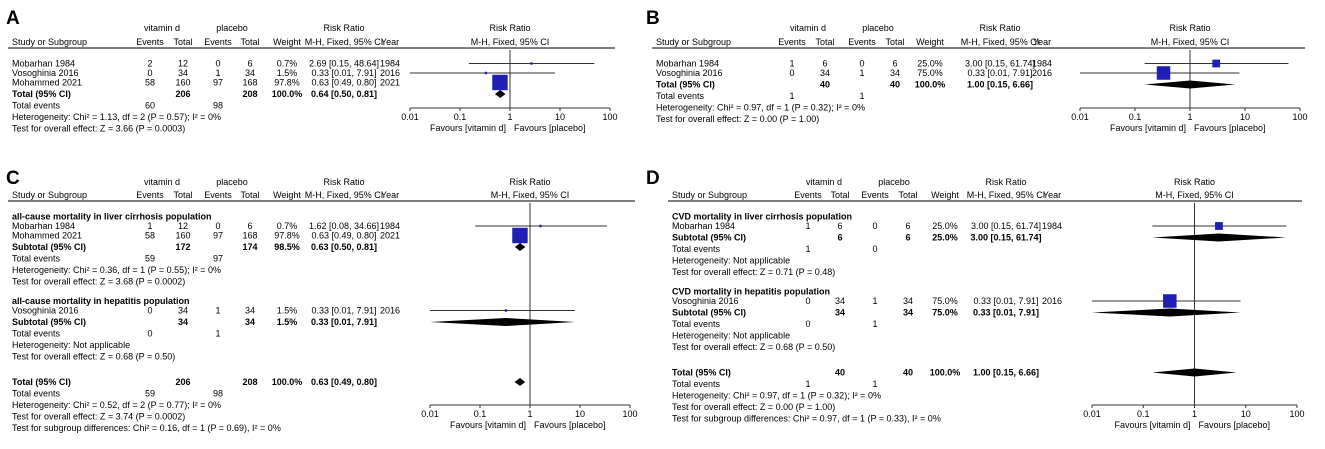 The image size is (1325, 449). I want to click on total-vitamin-d: 6, so click(839, 226).